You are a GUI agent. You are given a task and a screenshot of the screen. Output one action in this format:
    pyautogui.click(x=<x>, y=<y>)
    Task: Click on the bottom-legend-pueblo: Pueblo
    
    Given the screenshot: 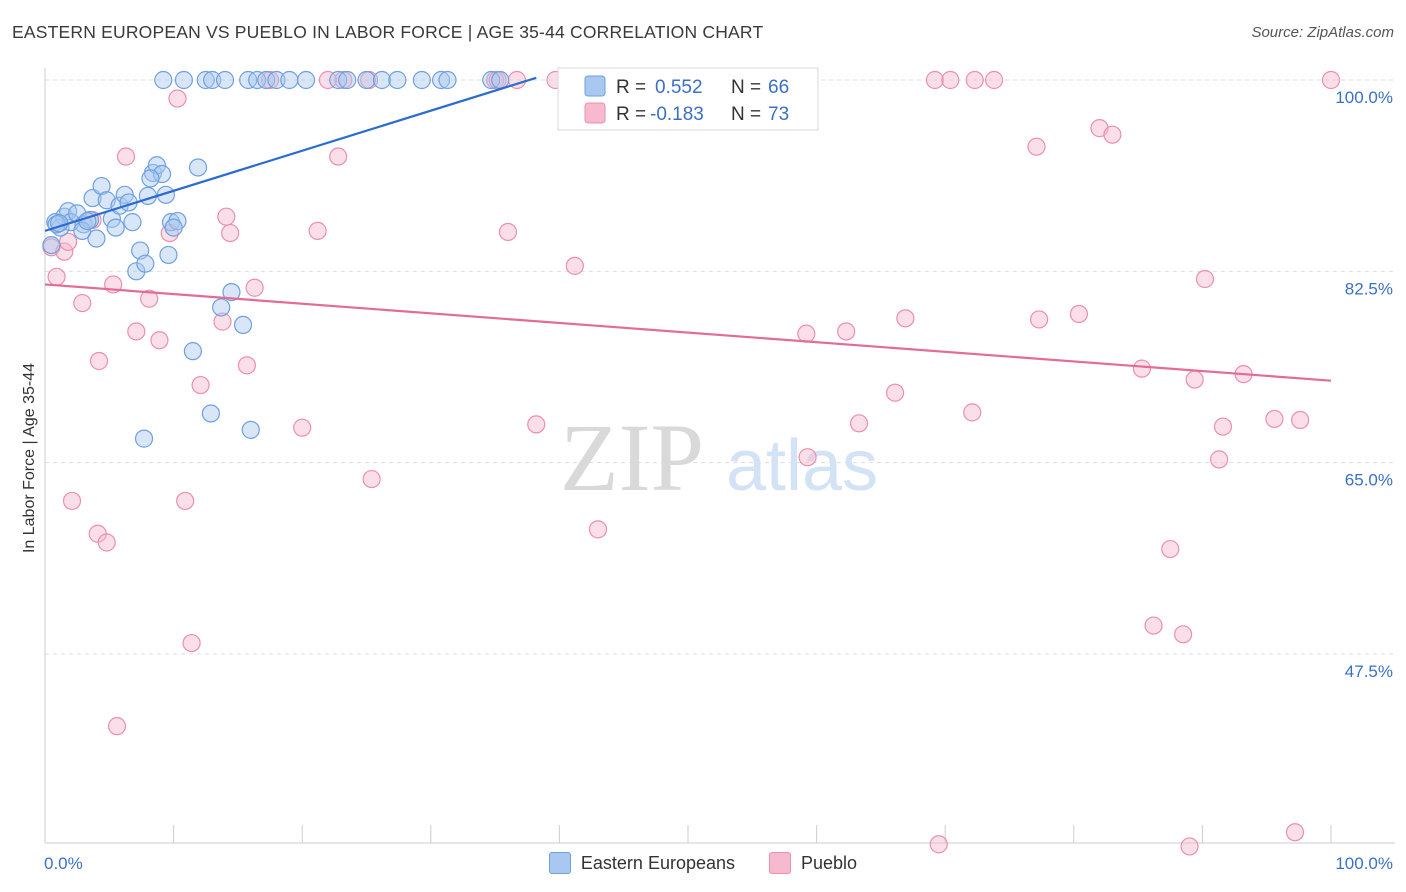 What is the action you would take?
    pyautogui.click(x=813, y=863)
    